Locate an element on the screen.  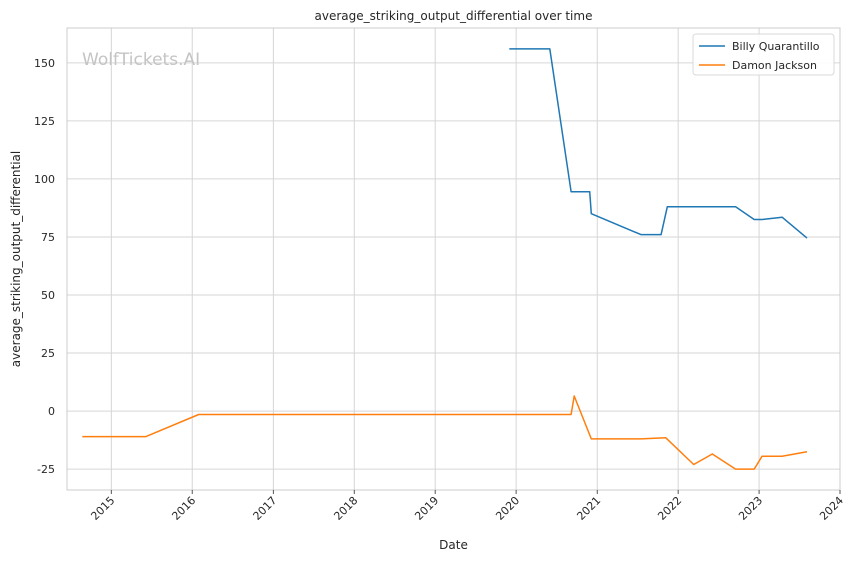
watermark-logo: WolfTickets.AI is located at coordinates (141, 60).